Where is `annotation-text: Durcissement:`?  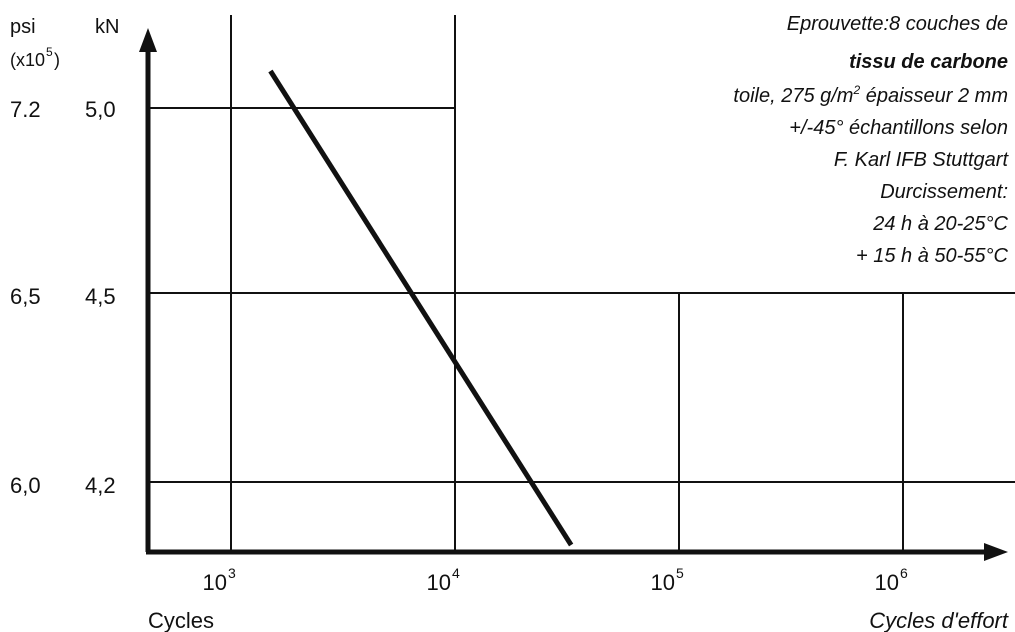
annotation-text: Durcissement: is located at coordinates (944, 192).